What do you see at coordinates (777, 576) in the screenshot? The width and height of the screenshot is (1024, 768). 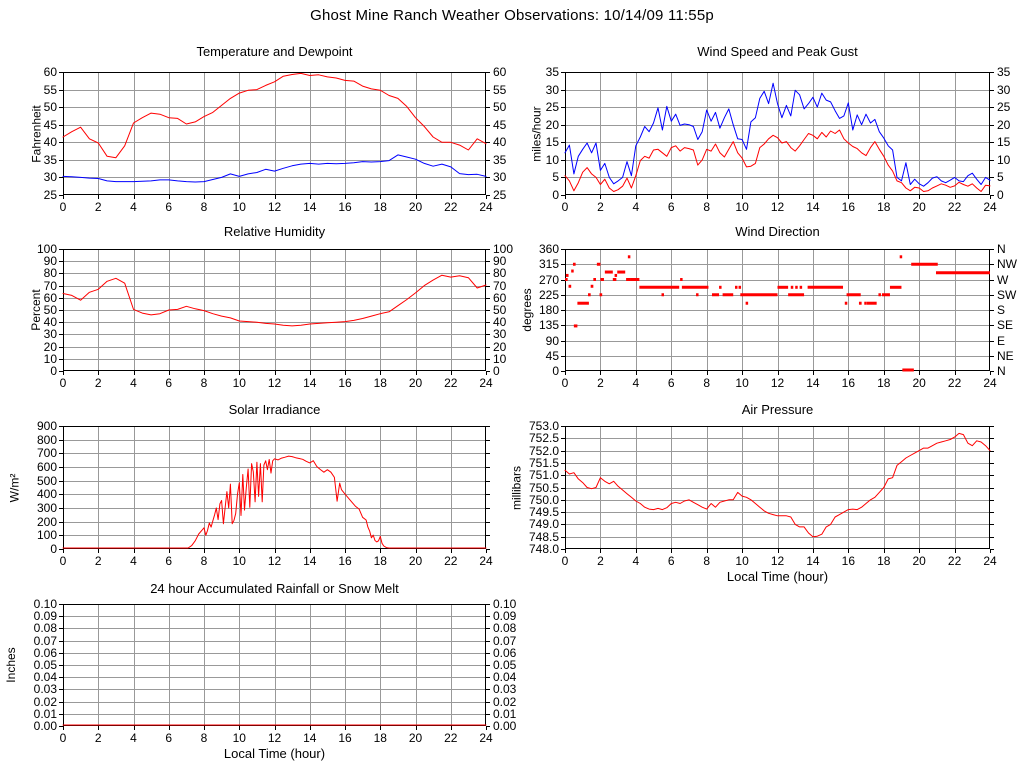 I see `x-axis-label: Local Time (hour)` at bounding box center [777, 576].